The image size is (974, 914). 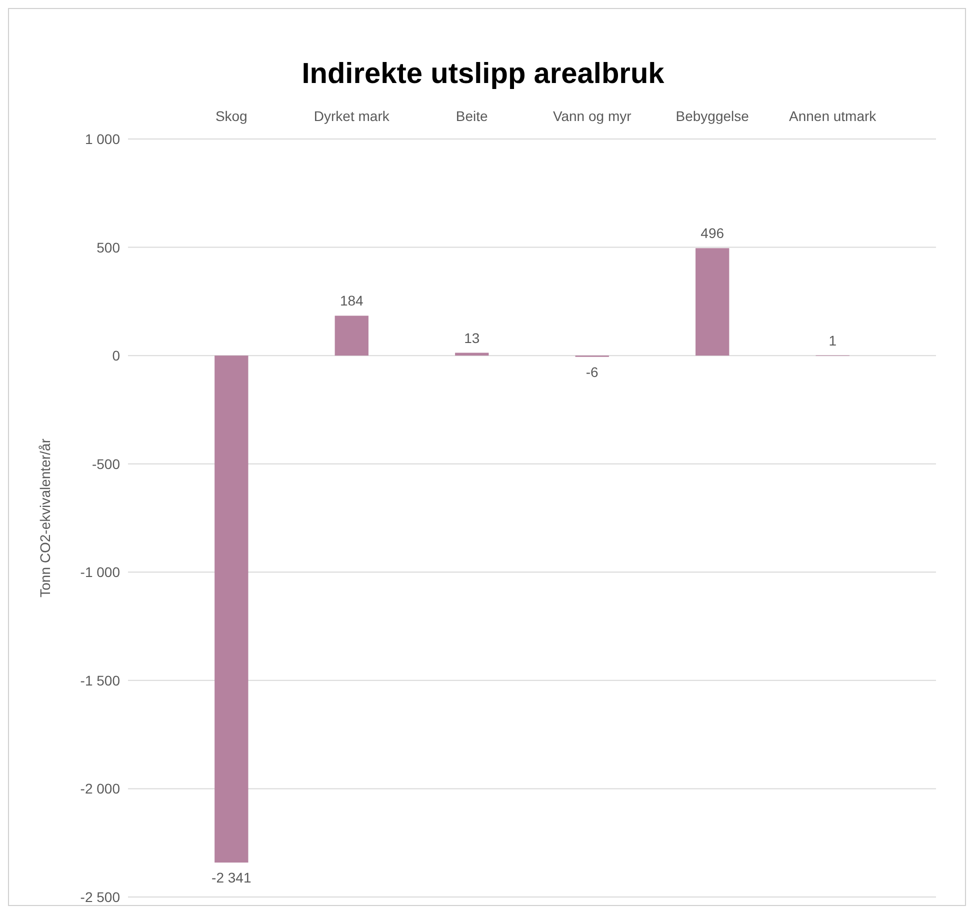 What do you see at coordinates (100, 572) in the screenshot?
I see `y-tick-label: -1 000` at bounding box center [100, 572].